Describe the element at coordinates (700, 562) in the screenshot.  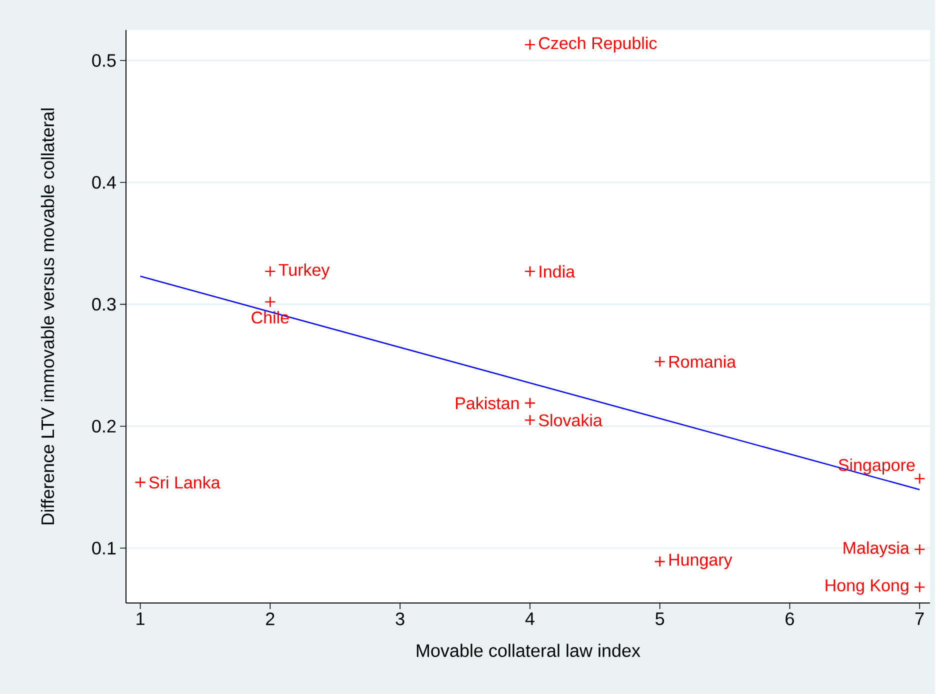
I see `annotation: Hungary` at that location.